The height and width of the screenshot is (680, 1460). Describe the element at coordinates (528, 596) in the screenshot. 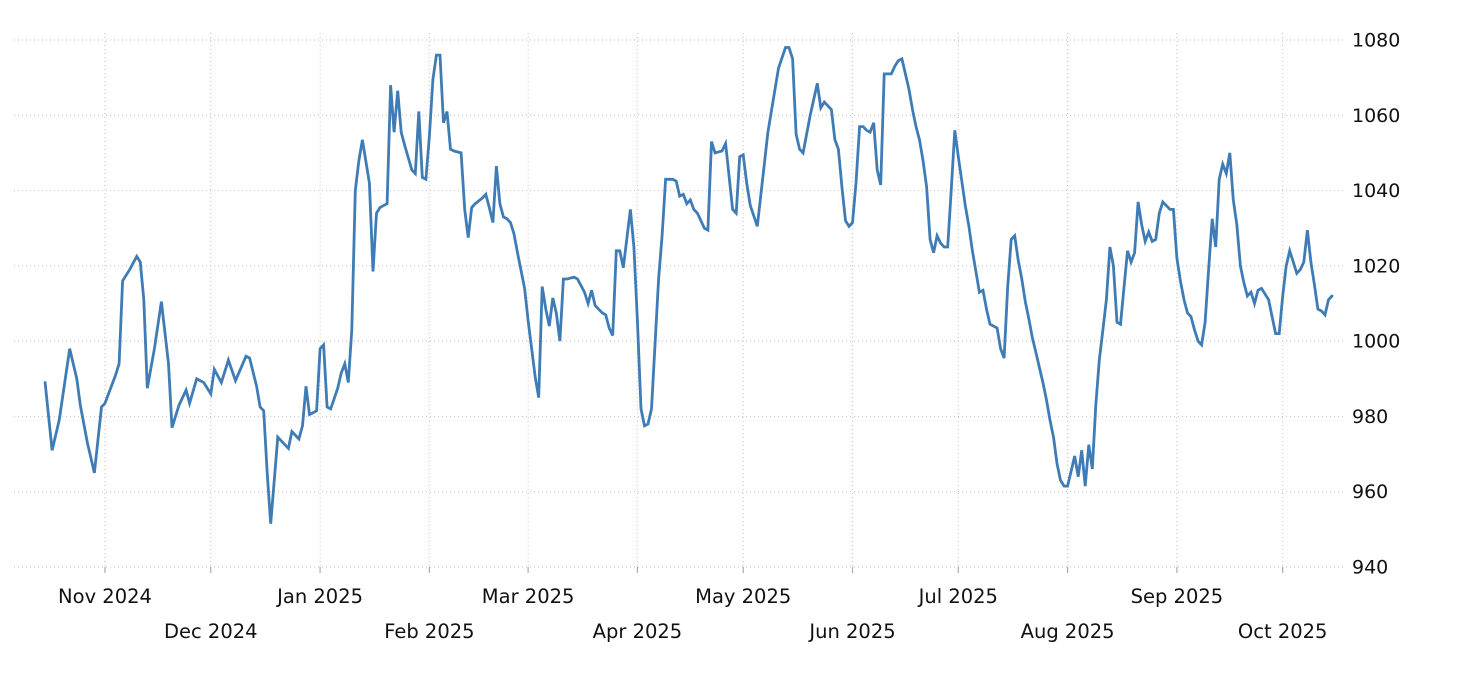

I see `x-tick-label: Mar 2025` at that location.